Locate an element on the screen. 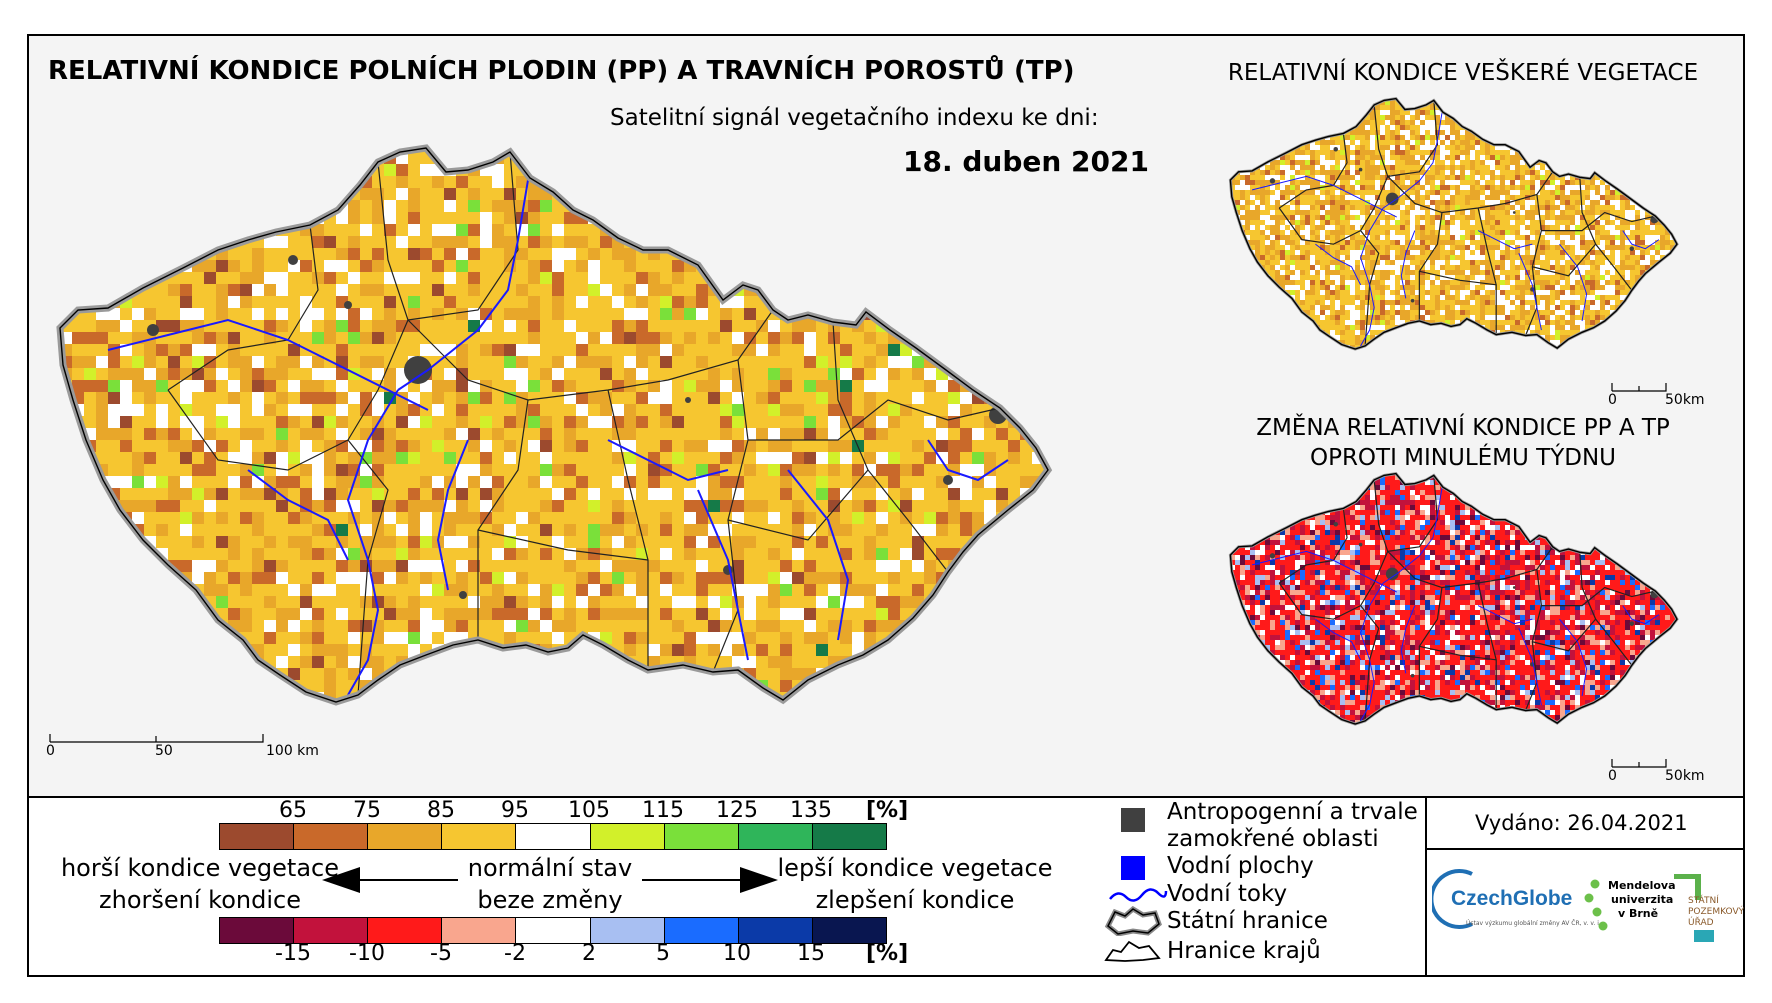  bottom-right-title-1: ZMĚNA RELATIVNÍ KONDICE PP A TP is located at coordinates (1463, 428).